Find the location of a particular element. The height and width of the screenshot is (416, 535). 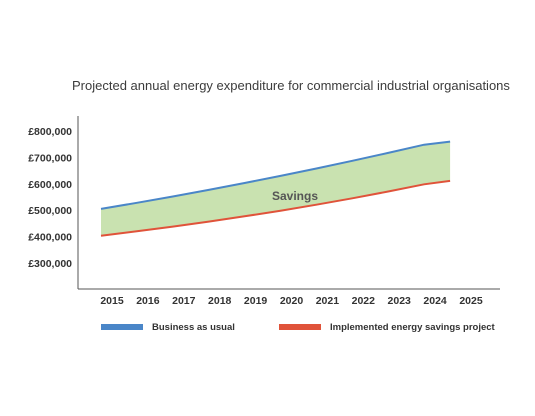

legend-label-business-as-usual: Business as usual is located at coordinates (193, 327).